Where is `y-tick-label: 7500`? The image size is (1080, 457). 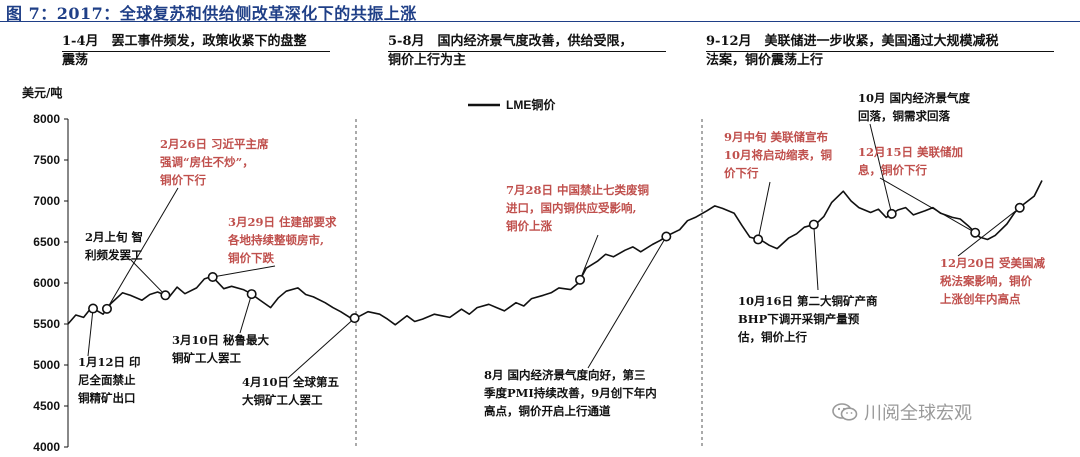 y-tick-label: 7500 is located at coordinates (46, 160).